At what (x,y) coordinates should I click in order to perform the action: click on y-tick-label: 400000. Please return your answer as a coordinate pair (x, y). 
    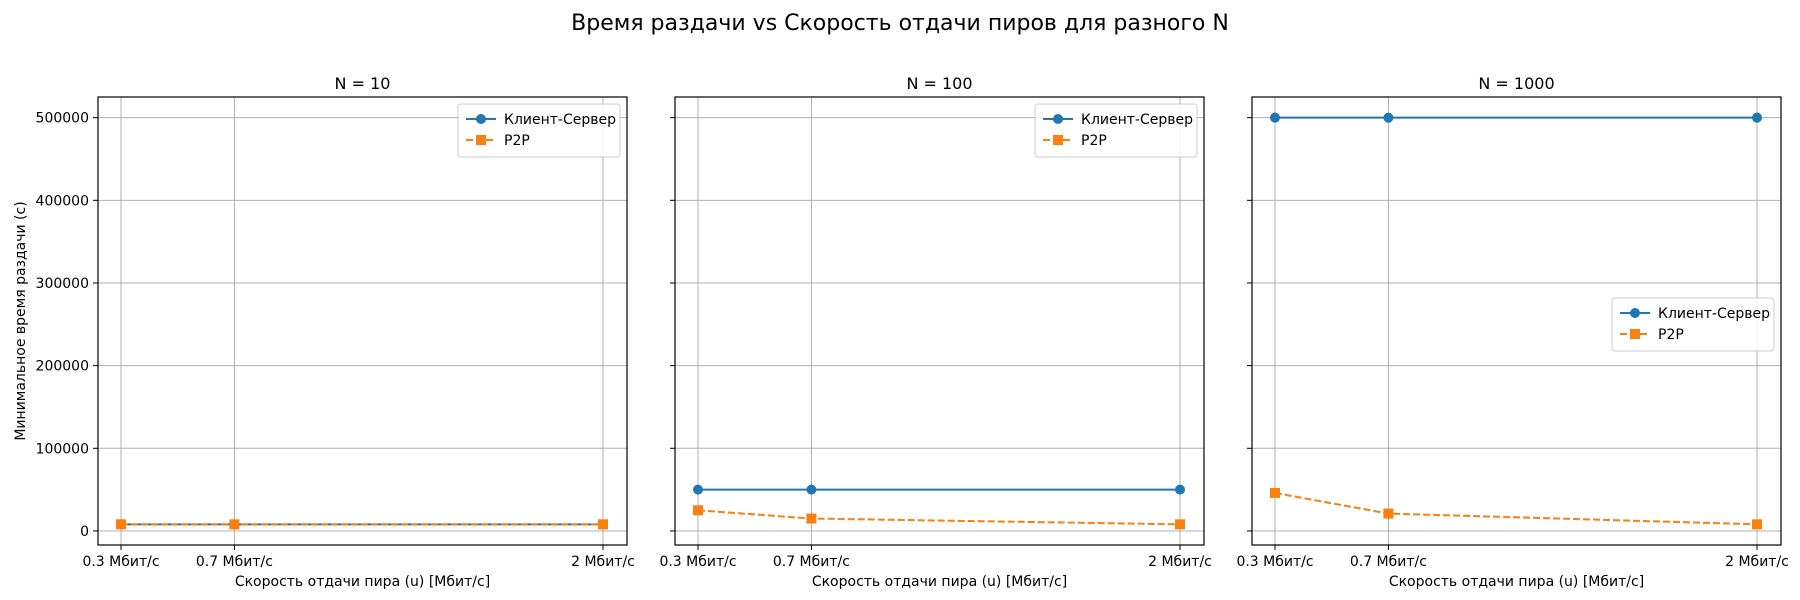
    Looking at the image, I should click on (62, 201).